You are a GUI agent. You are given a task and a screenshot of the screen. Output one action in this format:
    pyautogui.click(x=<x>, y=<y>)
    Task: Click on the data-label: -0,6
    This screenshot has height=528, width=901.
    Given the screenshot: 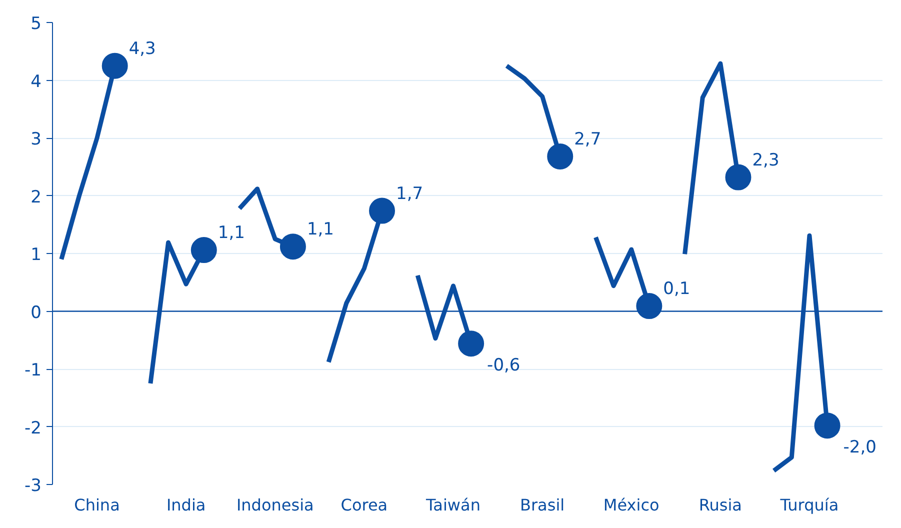 What is the action you would take?
    pyautogui.click(x=503, y=366)
    